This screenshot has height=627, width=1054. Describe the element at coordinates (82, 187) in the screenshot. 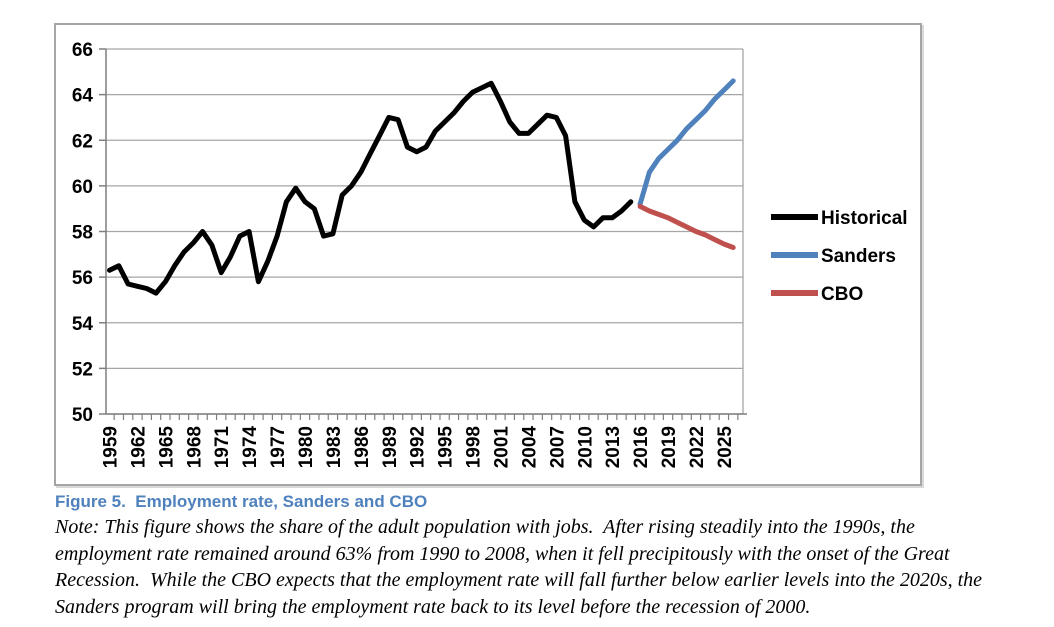

I see `y-tick-label: 60` at that location.